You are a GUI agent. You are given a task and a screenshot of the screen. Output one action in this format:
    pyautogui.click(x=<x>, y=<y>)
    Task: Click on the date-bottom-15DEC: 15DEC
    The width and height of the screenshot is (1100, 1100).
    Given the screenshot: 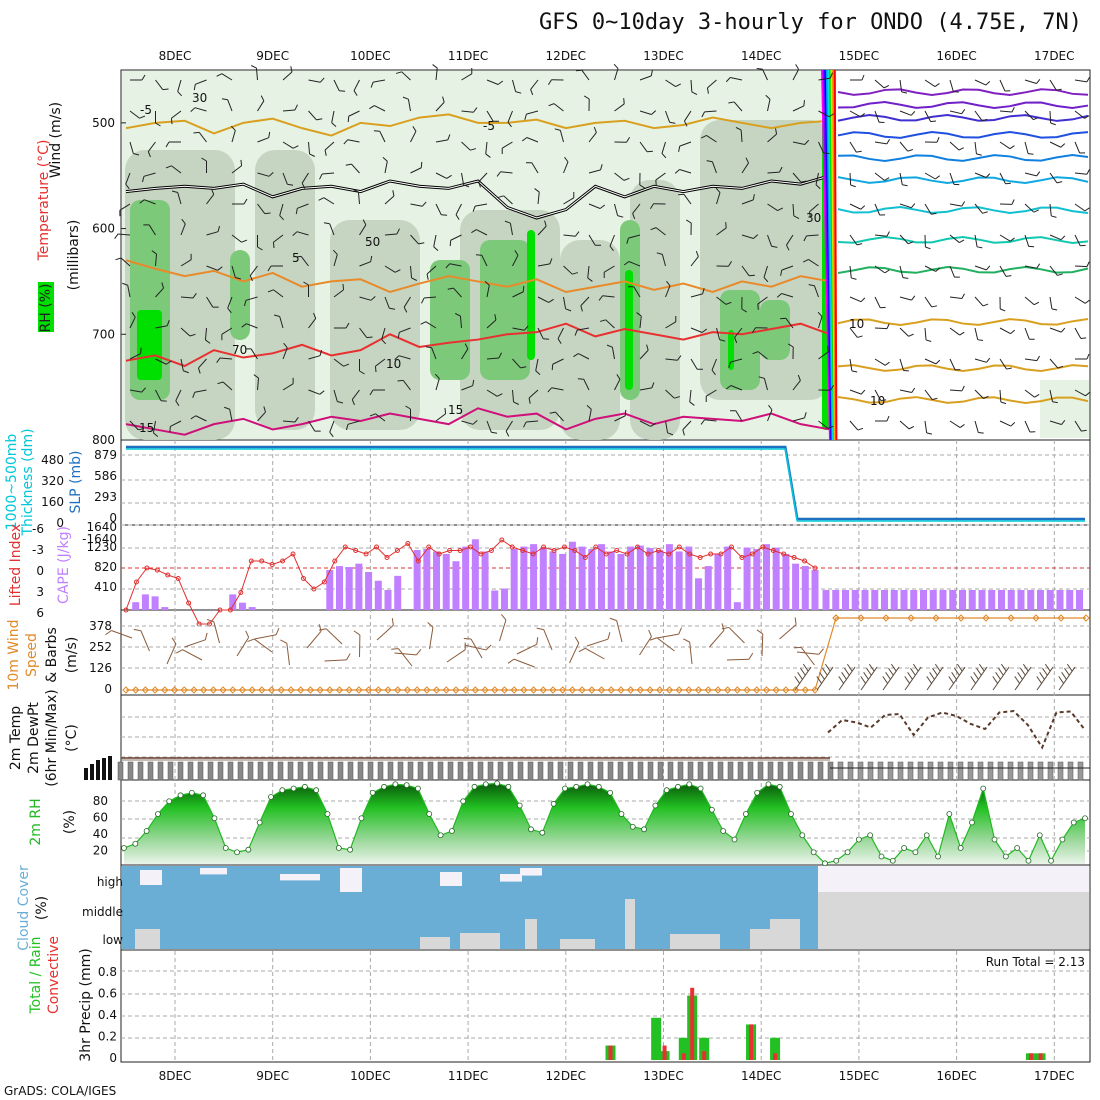 What is the action you would take?
    pyautogui.click(x=859, y=1076)
    